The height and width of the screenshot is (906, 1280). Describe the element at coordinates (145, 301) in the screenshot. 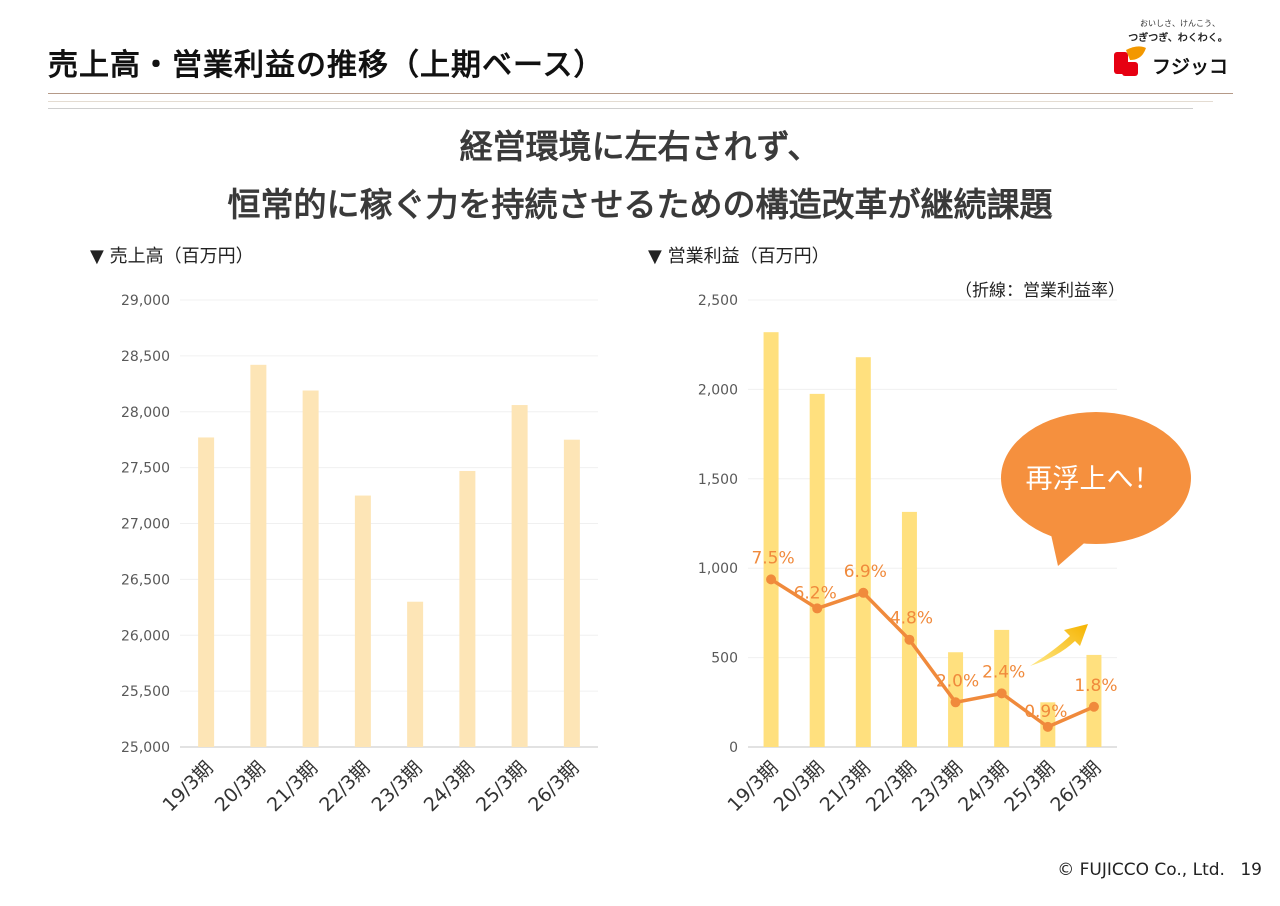

I see `y-tick-label: 29,000` at that location.